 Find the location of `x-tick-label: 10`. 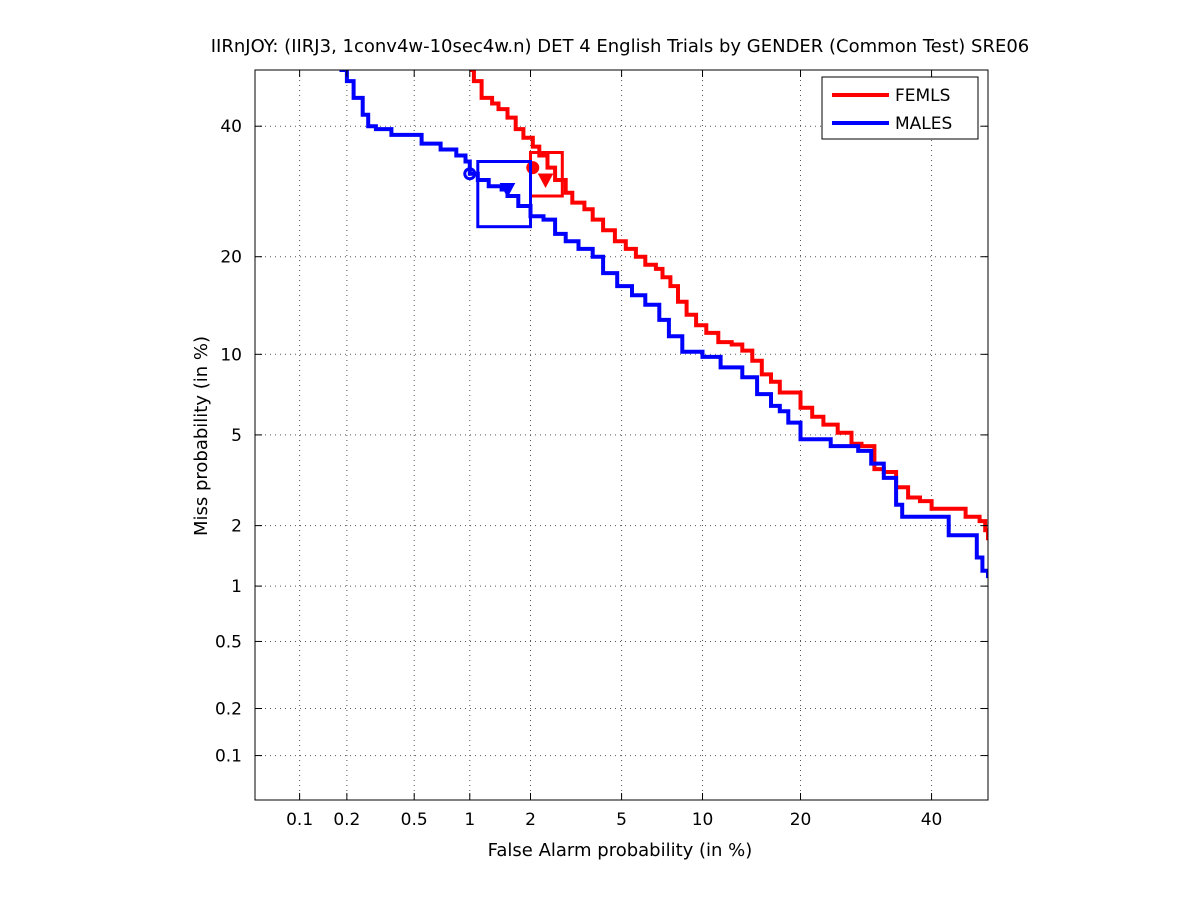

x-tick-label: 10 is located at coordinates (703, 820).